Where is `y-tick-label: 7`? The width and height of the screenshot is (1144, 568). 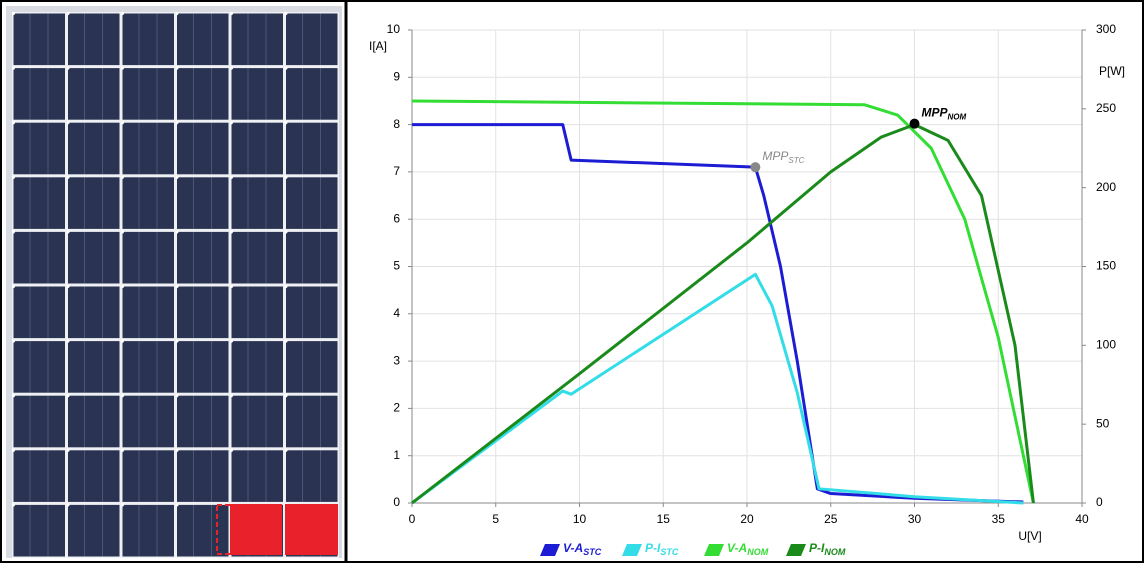 y-tick-label: 7 is located at coordinates (396, 171).